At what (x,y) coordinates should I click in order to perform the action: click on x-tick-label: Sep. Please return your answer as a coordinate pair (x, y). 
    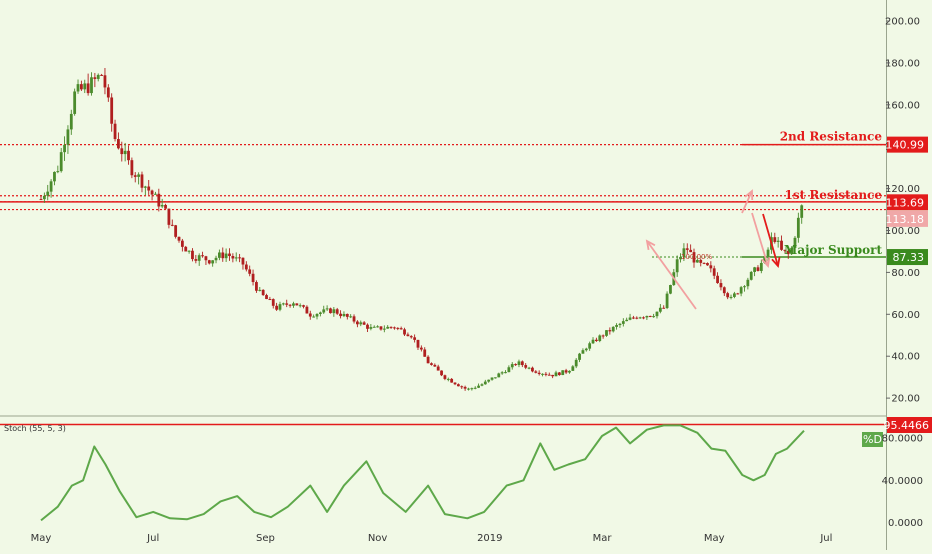
    Looking at the image, I should click on (265, 538).